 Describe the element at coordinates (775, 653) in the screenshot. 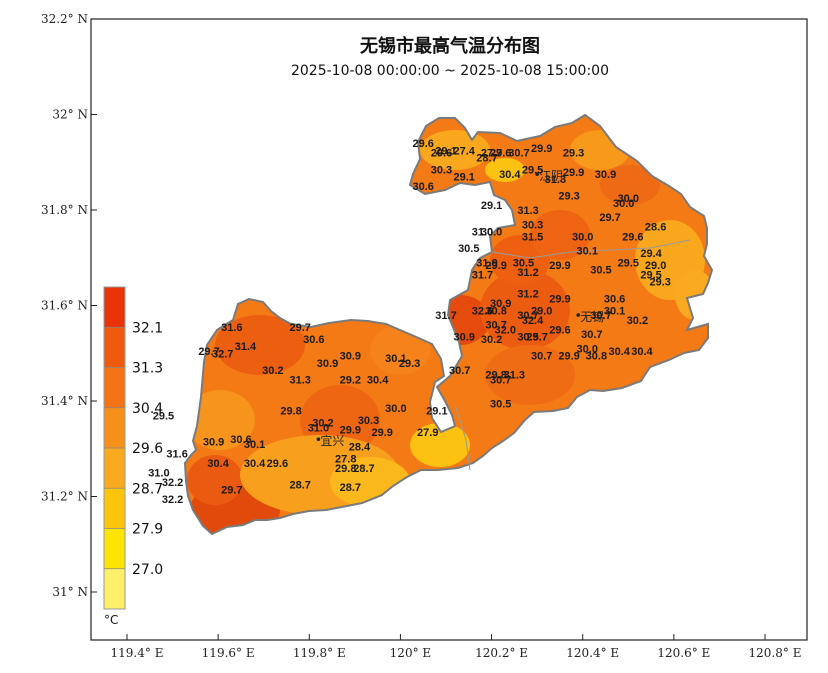

I see `lon-tick-label: 120.8° E` at that location.